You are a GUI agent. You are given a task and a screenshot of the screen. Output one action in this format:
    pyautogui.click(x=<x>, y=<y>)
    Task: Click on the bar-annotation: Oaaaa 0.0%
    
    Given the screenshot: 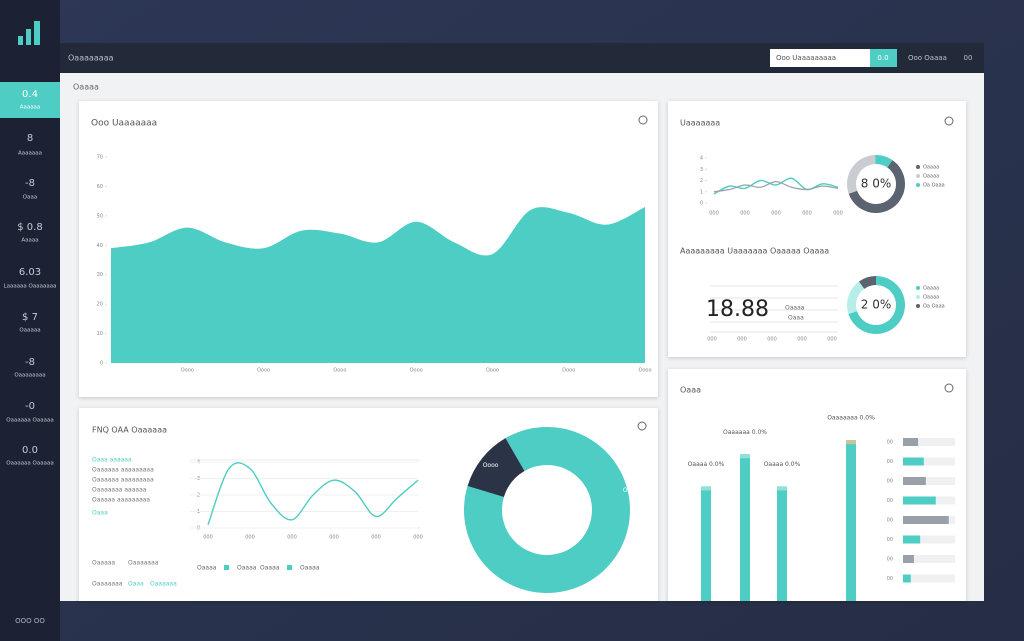 What is the action you would take?
    pyautogui.click(x=782, y=464)
    